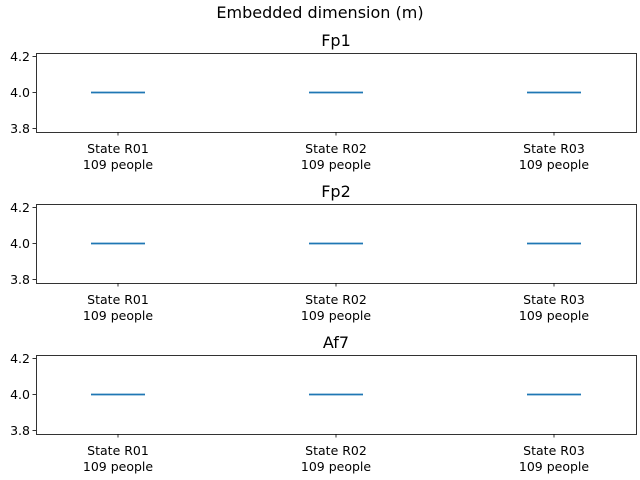 The image size is (640, 480). I want to click on subplot-title: Af7, so click(336, 342).